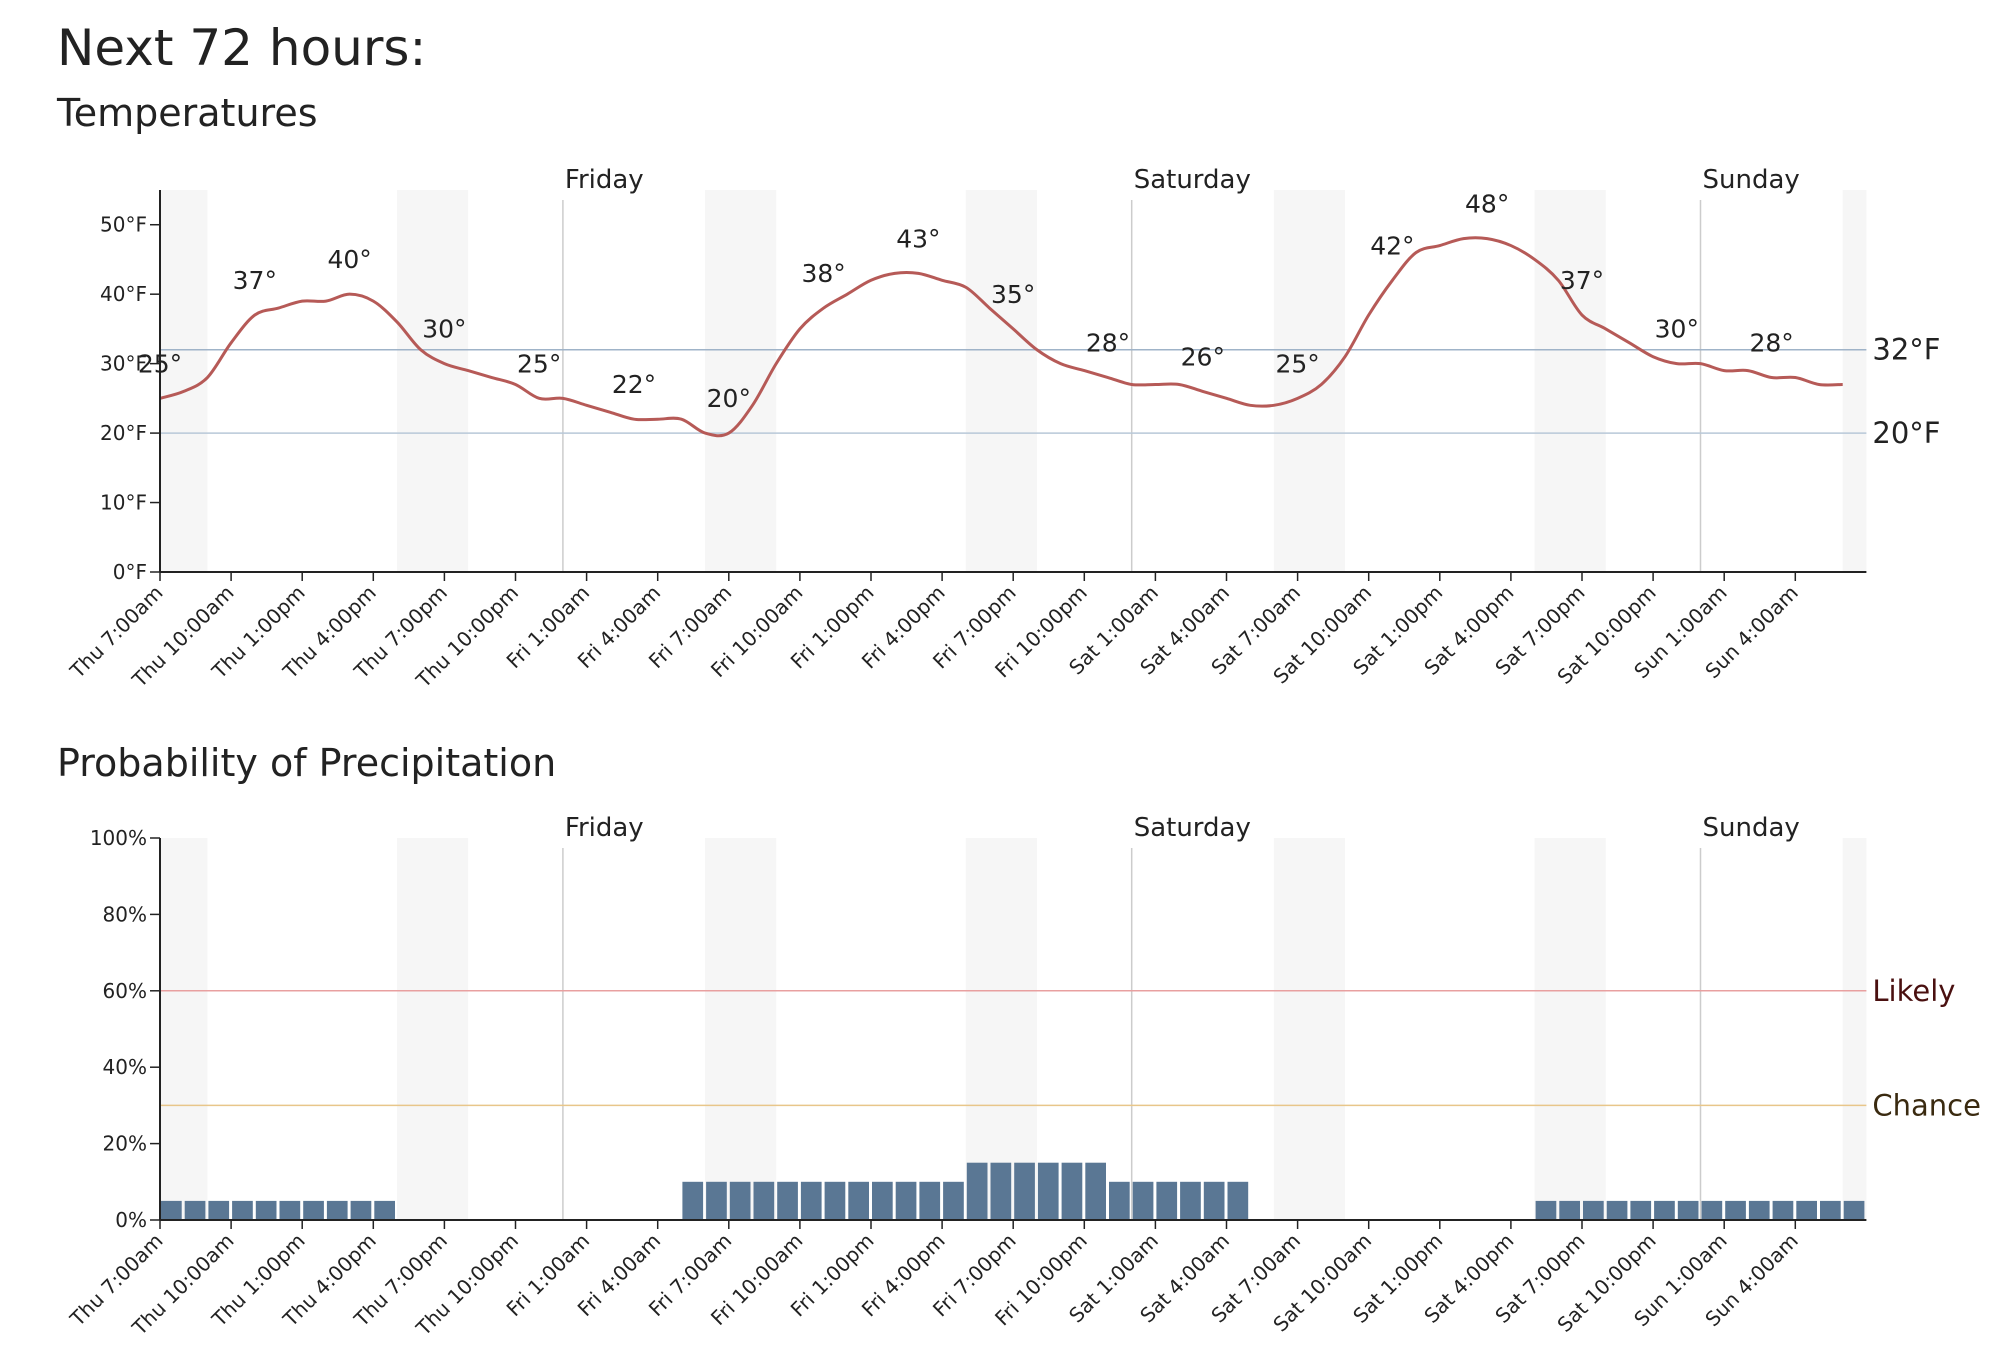 The image size is (2000, 1370). I want to click on temperature-line, so click(1001, 337).